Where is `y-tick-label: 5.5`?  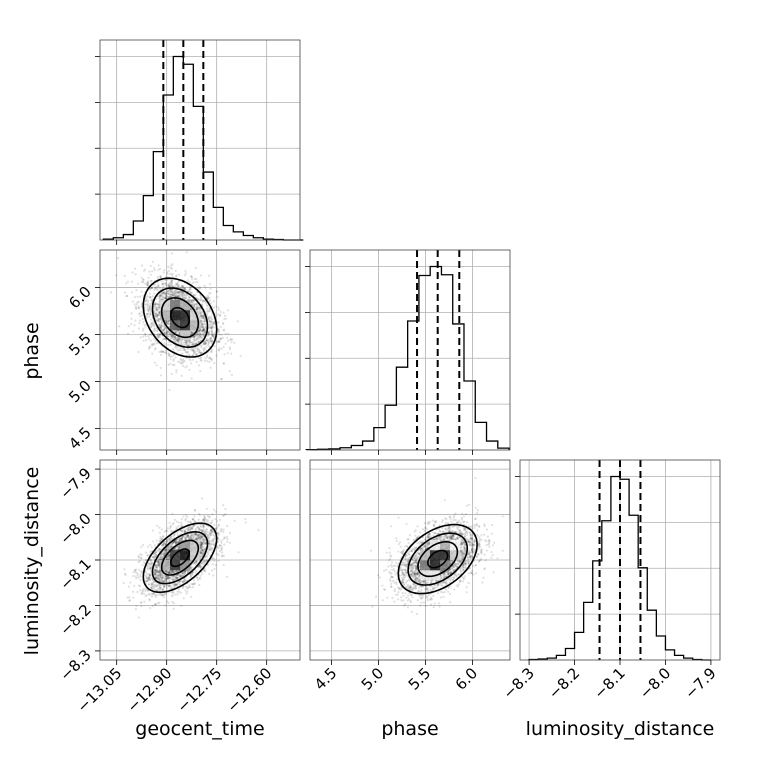 y-tick-label: 5.5 is located at coordinates (80, 345).